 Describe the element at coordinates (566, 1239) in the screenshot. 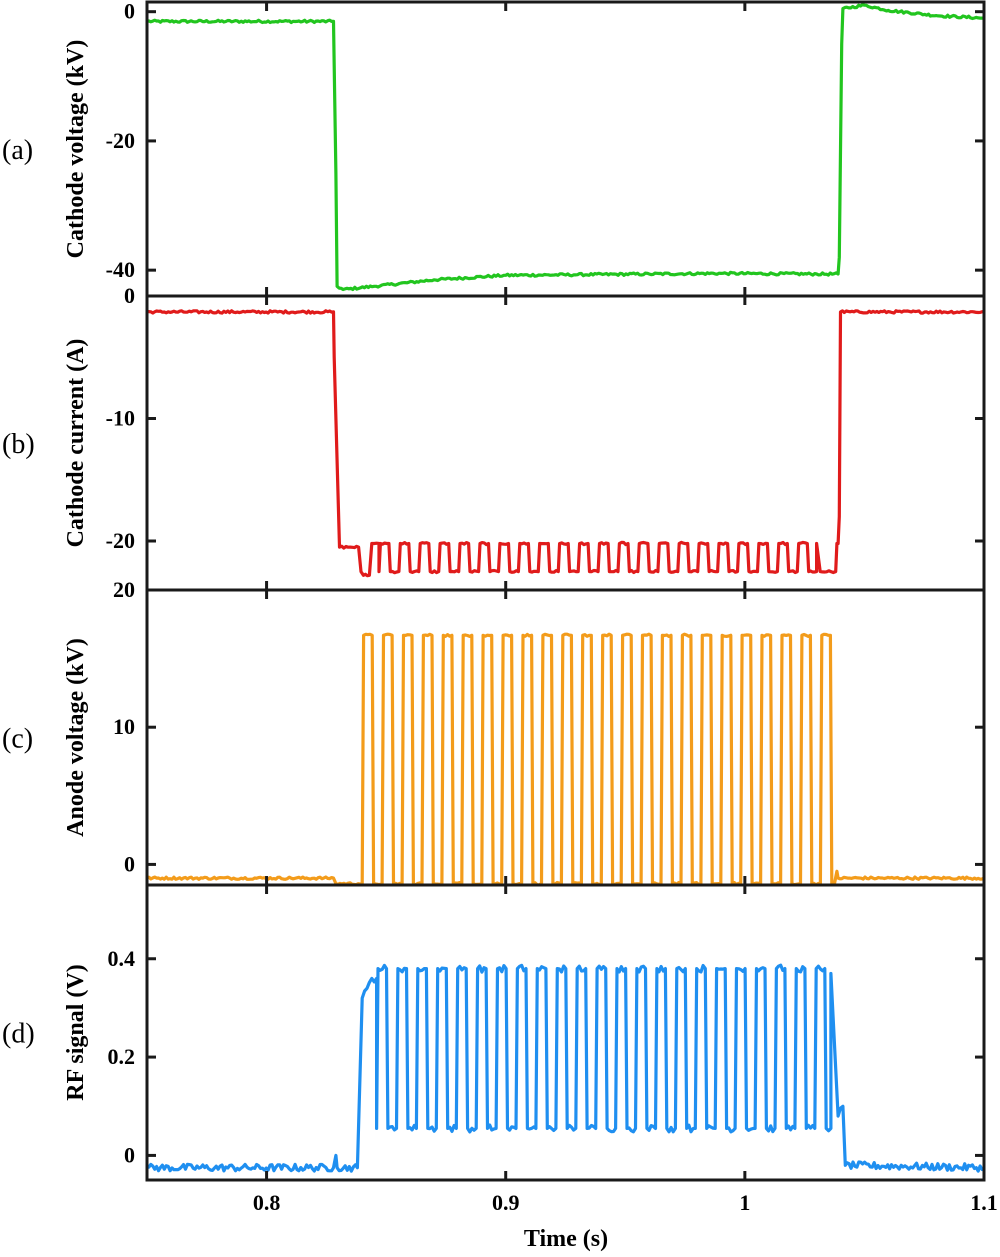

I see `x-axis-label: Time (s)` at that location.